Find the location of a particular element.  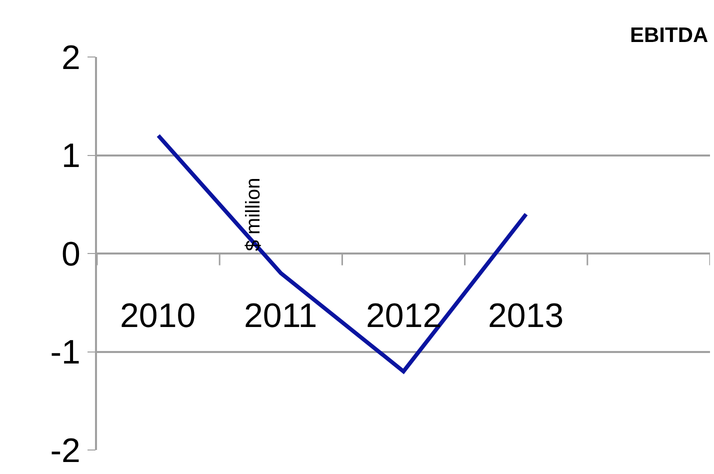

x-tick-label: 2012 is located at coordinates (404, 316).